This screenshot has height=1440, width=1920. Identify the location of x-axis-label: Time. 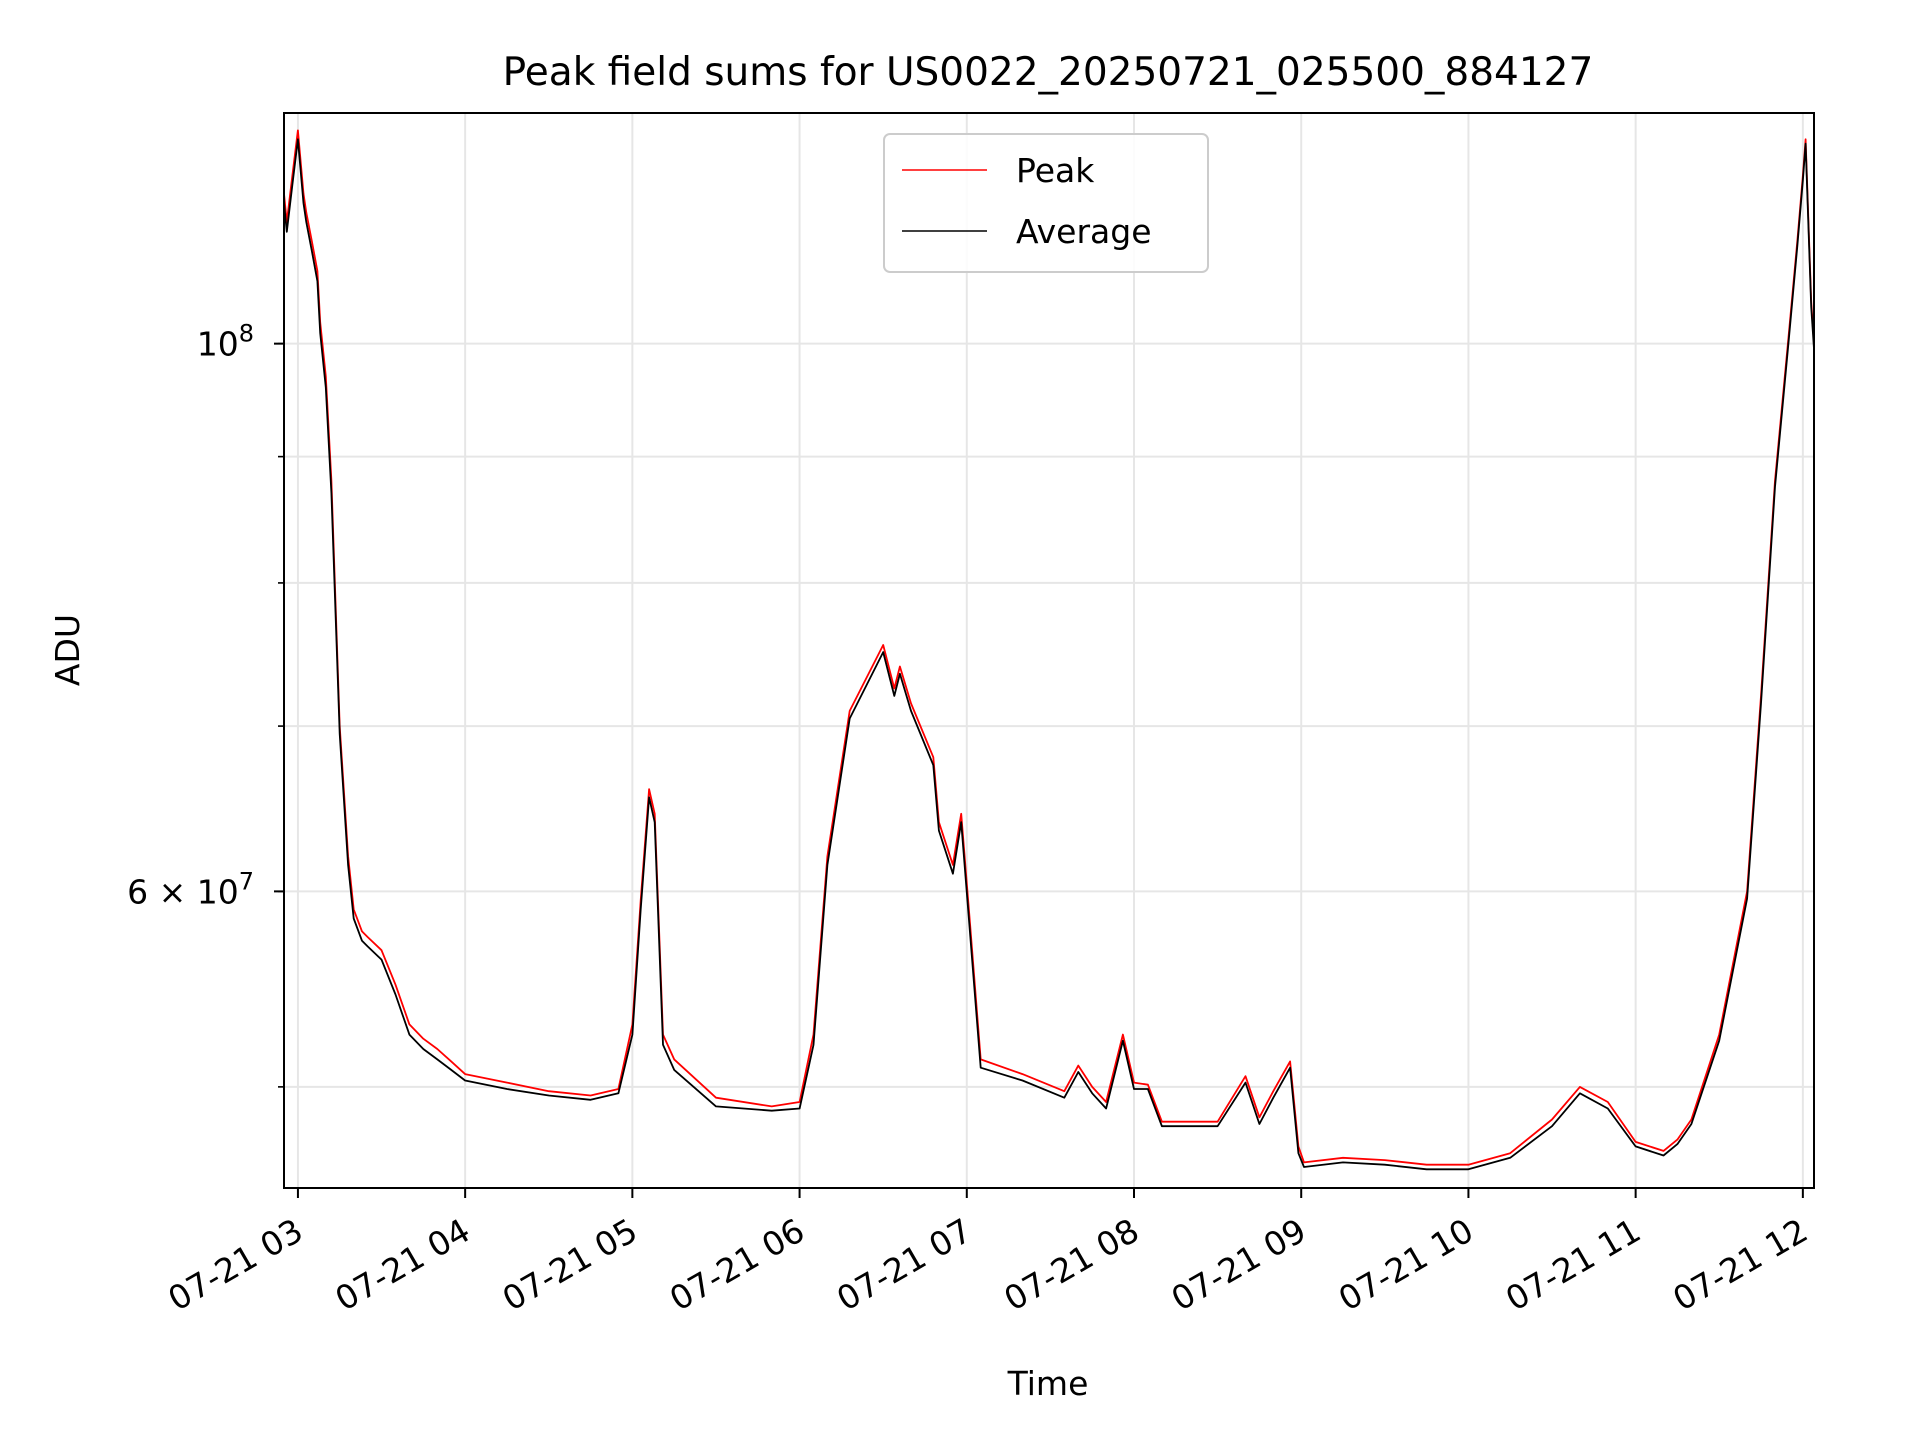
(1048, 1383).